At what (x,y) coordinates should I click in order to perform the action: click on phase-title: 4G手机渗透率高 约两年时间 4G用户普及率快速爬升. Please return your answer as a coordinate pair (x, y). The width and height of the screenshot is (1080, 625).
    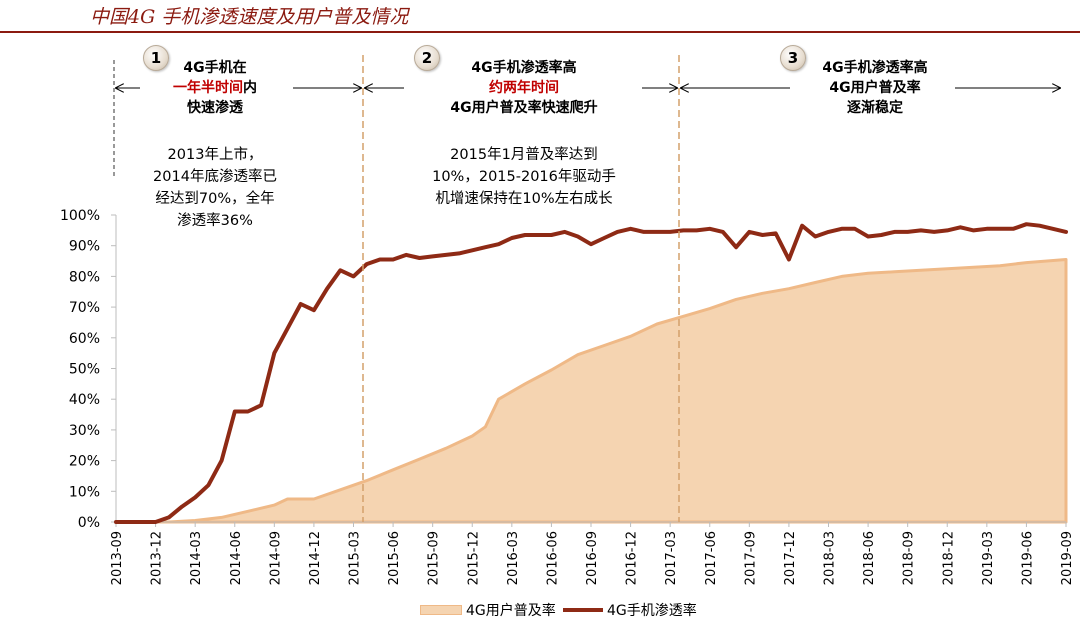
    Looking at the image, I should click on (524, 88).